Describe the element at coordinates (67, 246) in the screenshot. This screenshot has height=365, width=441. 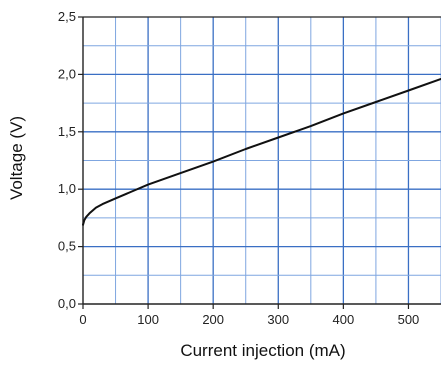
I see `y-tick-label: 0,5` at that location.